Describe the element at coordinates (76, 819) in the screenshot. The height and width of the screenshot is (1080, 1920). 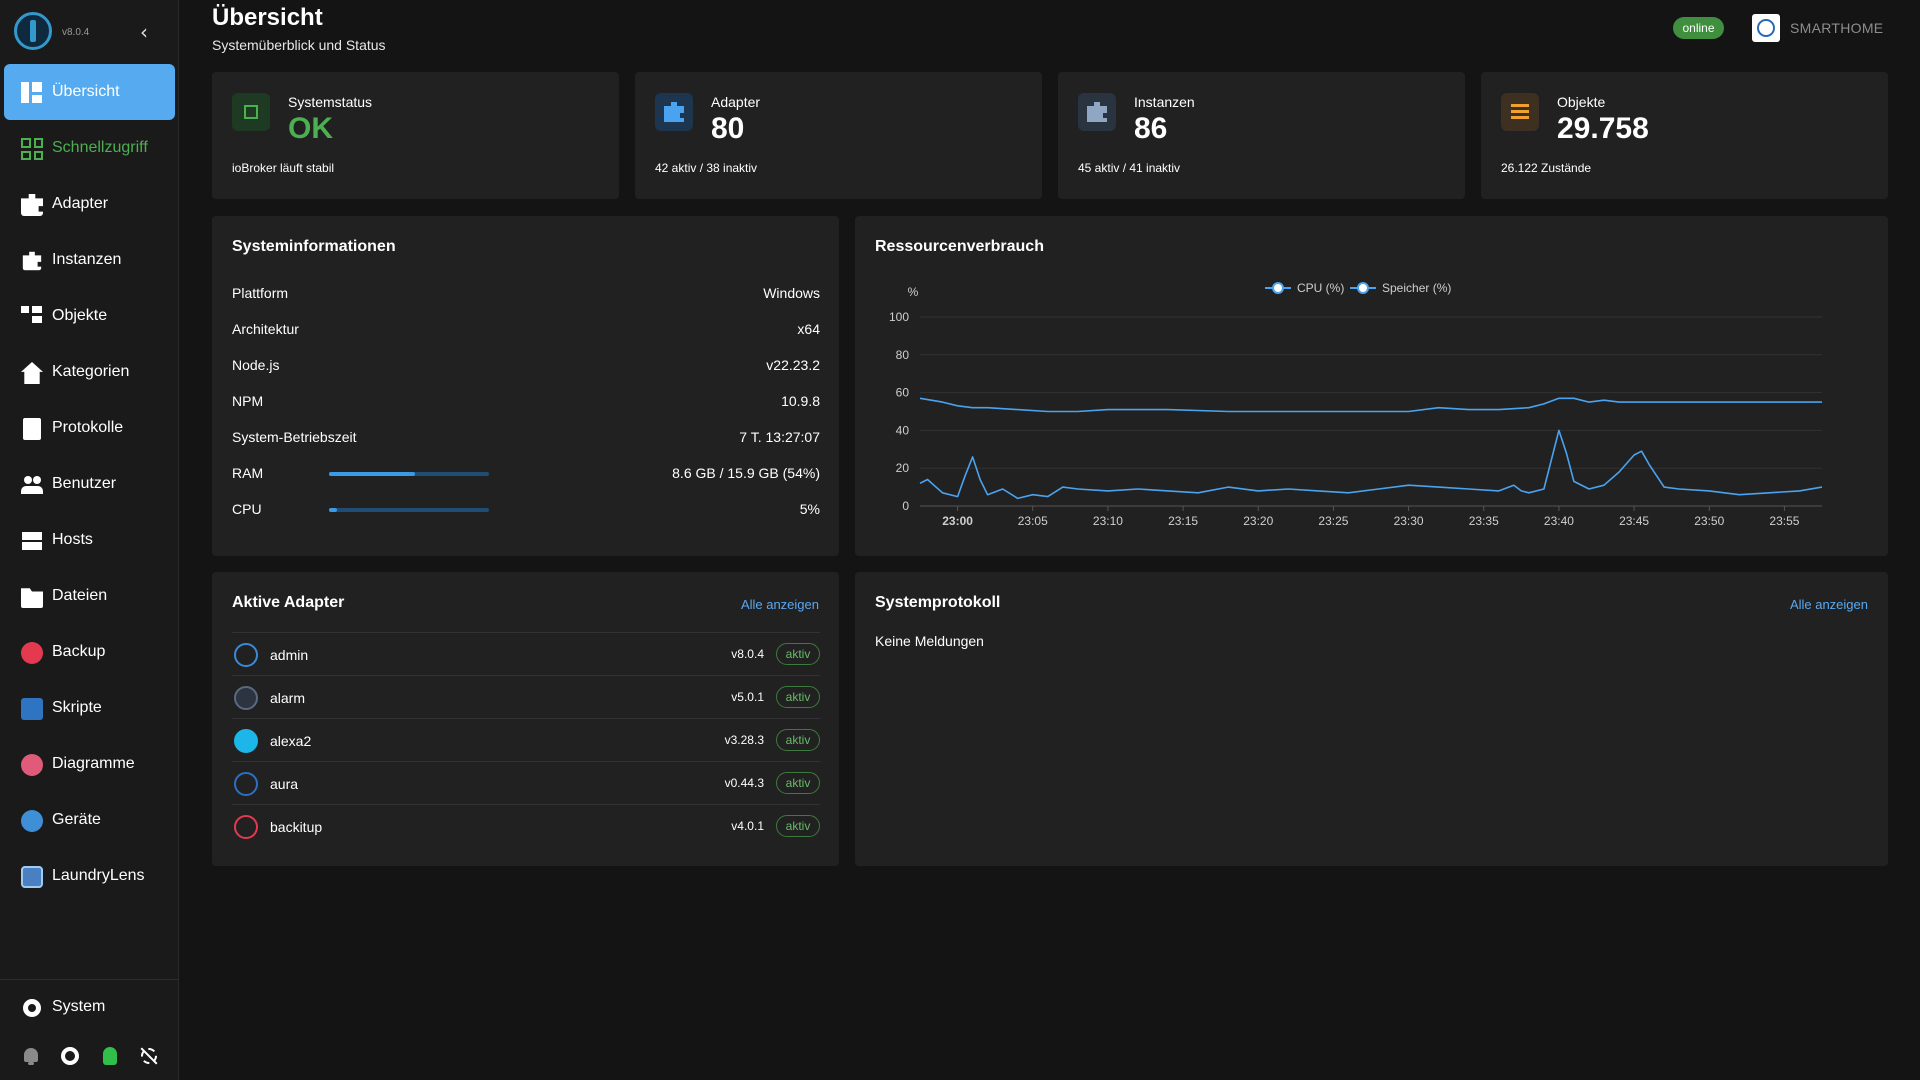
I see `sidebar-item-label: Geräte` at that location.